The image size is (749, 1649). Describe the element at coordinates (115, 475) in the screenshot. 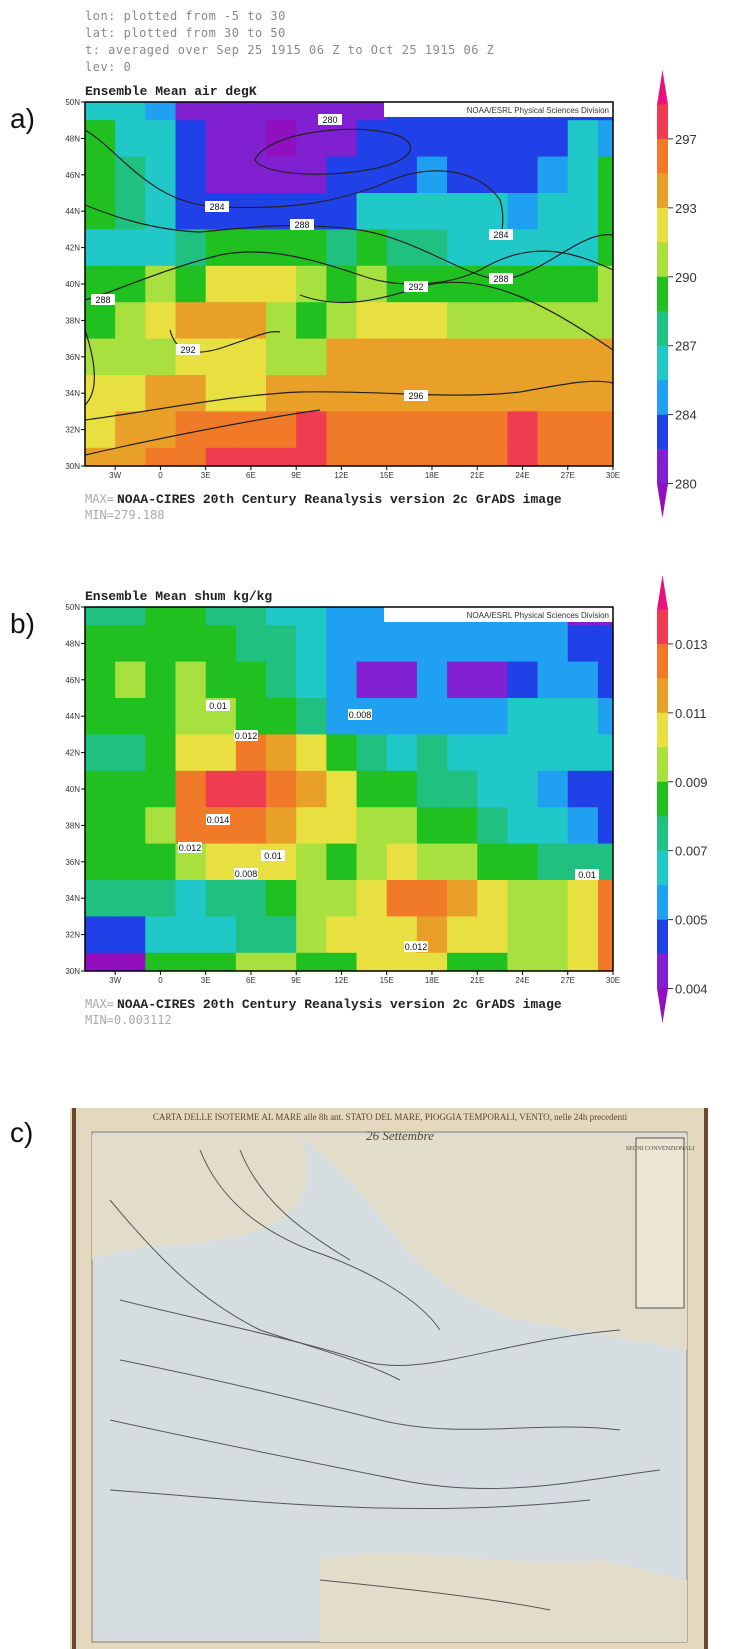

I see `x-tick-label: 3W` at that location.